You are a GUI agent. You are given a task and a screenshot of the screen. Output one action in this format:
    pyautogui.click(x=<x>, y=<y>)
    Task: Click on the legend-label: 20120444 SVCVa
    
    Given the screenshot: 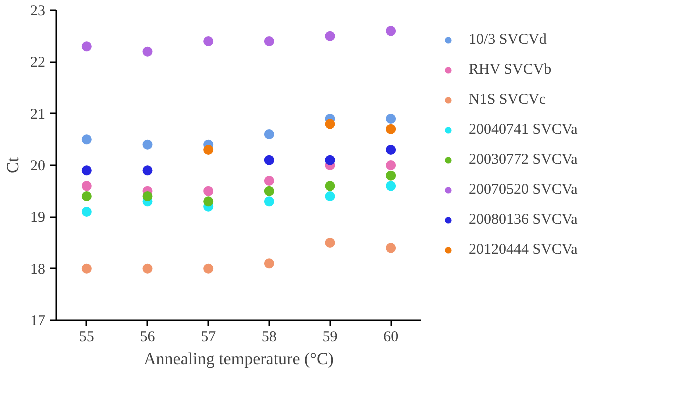 What is the action you would take?
    pyautogui.click(x=523, y=250)
    